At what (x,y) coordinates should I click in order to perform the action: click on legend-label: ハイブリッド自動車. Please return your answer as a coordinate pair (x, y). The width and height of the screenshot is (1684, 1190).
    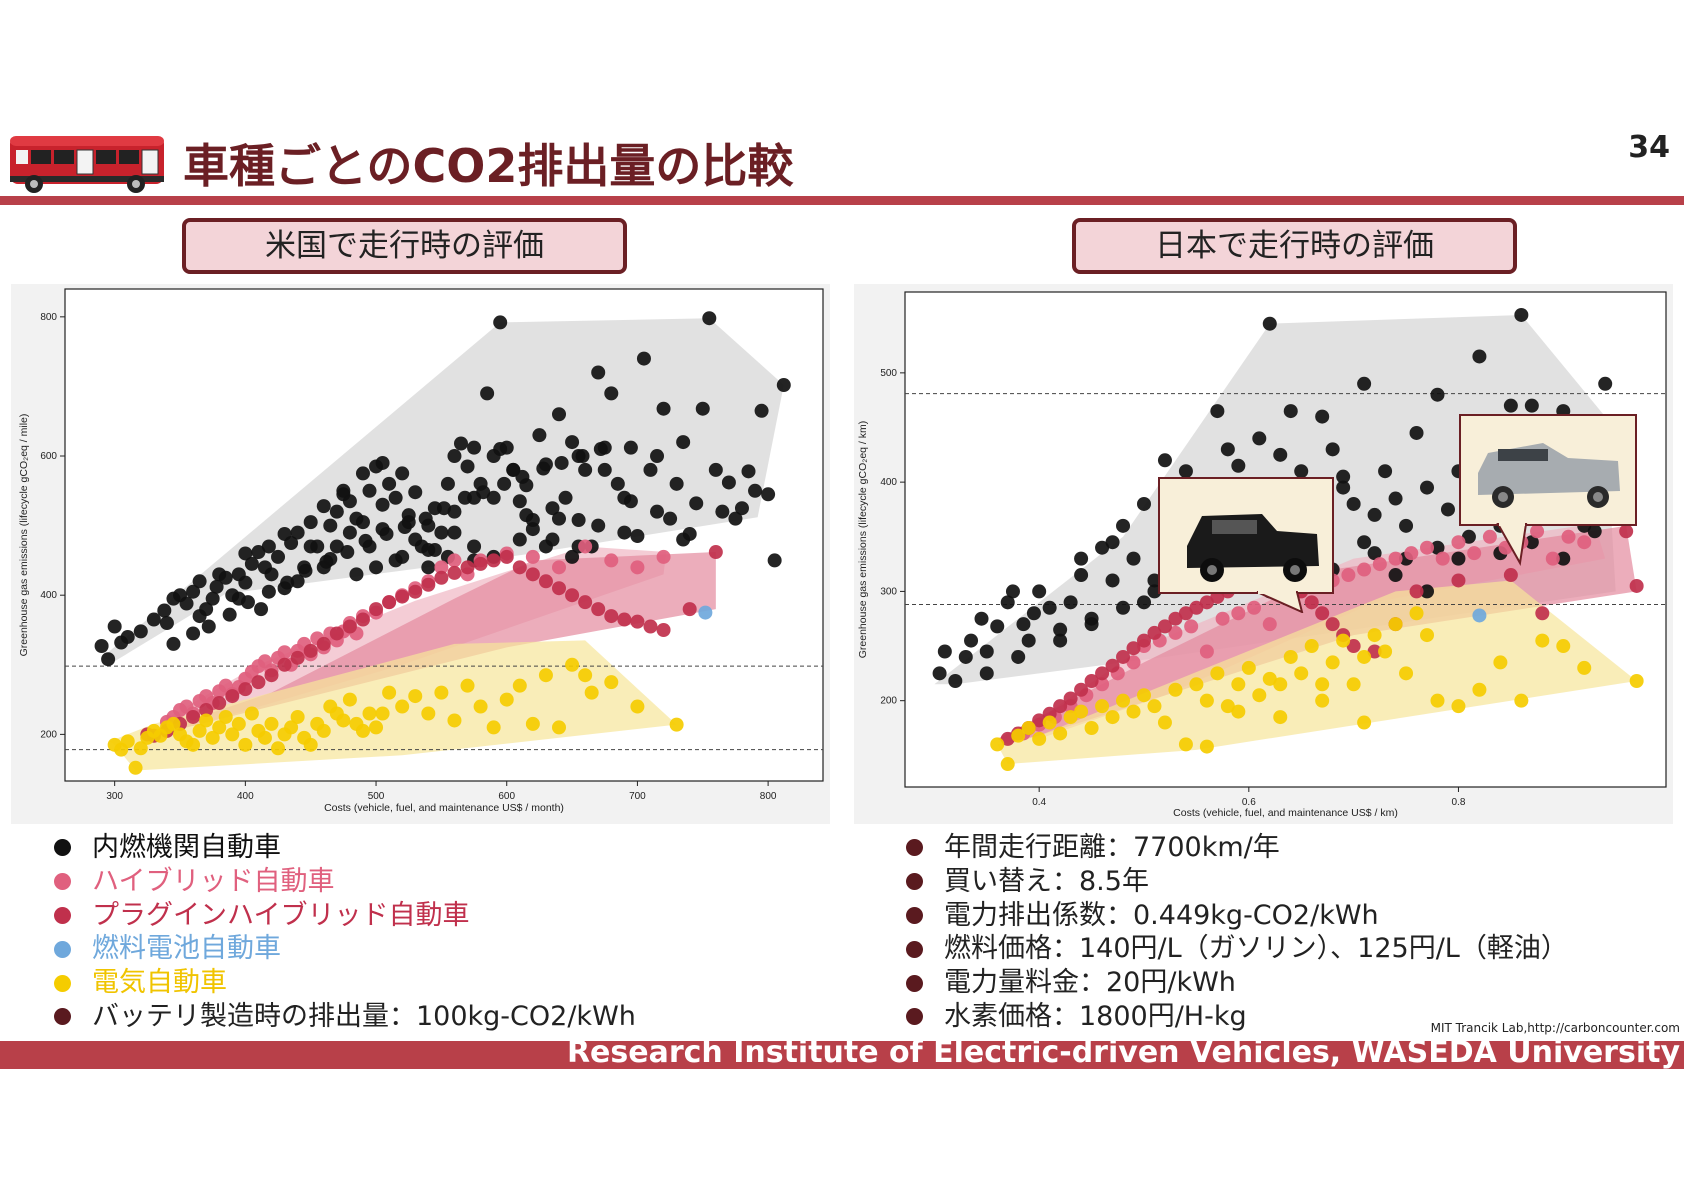
    Looking at the image, I should click on (213, 881).